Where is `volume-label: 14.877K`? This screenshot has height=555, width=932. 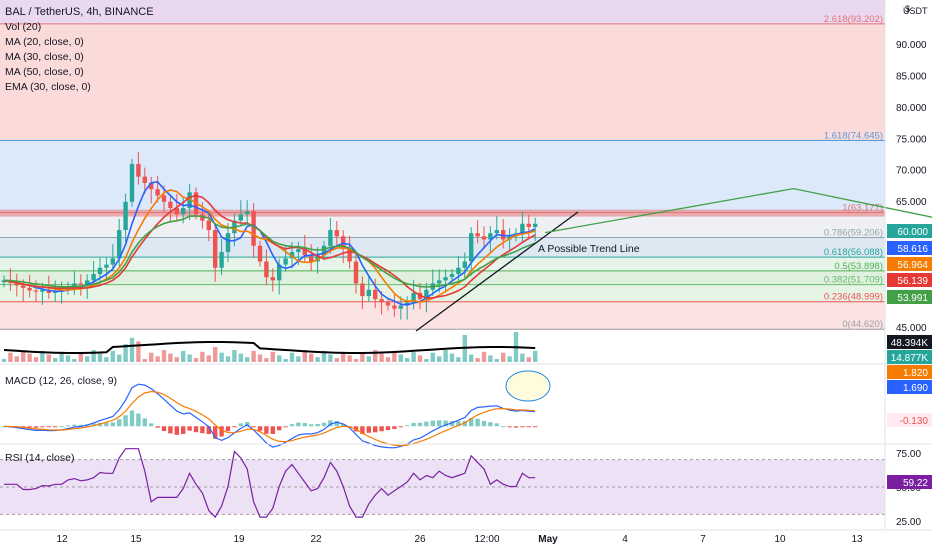
volume-label: 14.877K is located at coordinates (910, 358).